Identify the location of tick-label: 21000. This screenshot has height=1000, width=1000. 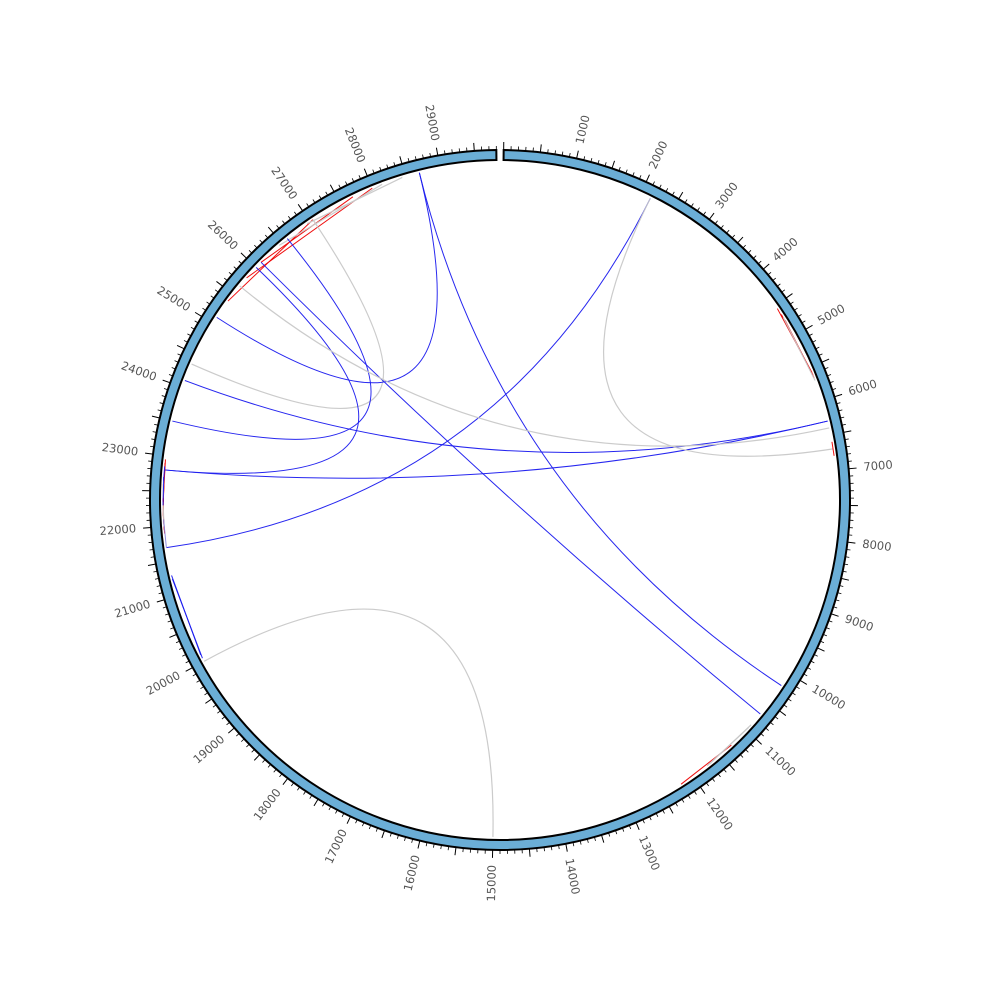
(132, 609).